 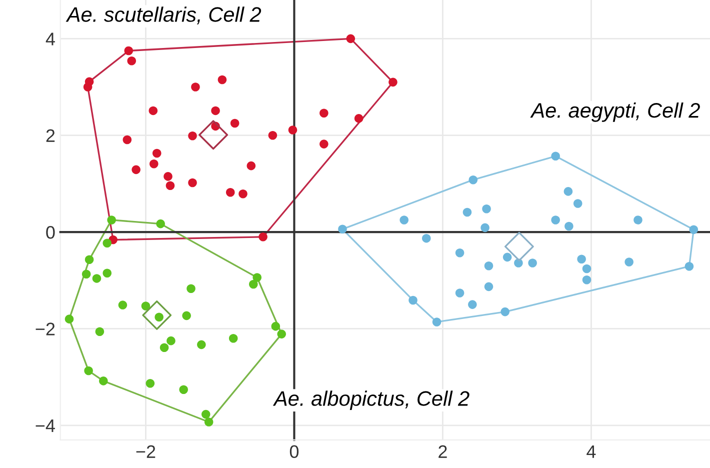 What do you see at coordinates (591, 451) in the screenshot?
I see `x-tick-label: 4` at bounding box center [591, 451].